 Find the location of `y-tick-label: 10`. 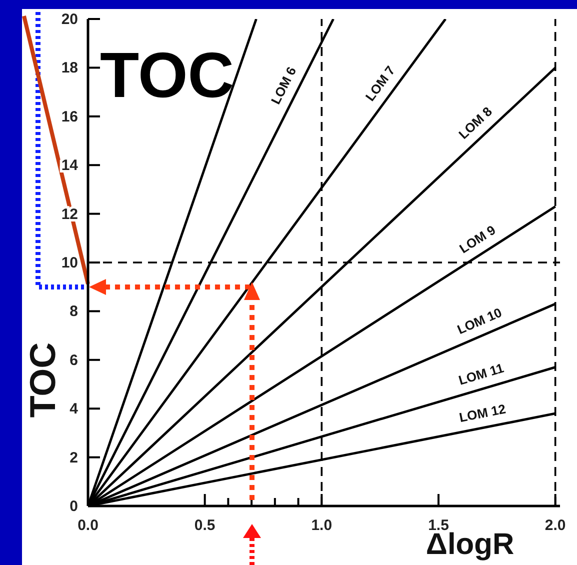

y-tick-label: 10 is located at coordinates (69, 263).